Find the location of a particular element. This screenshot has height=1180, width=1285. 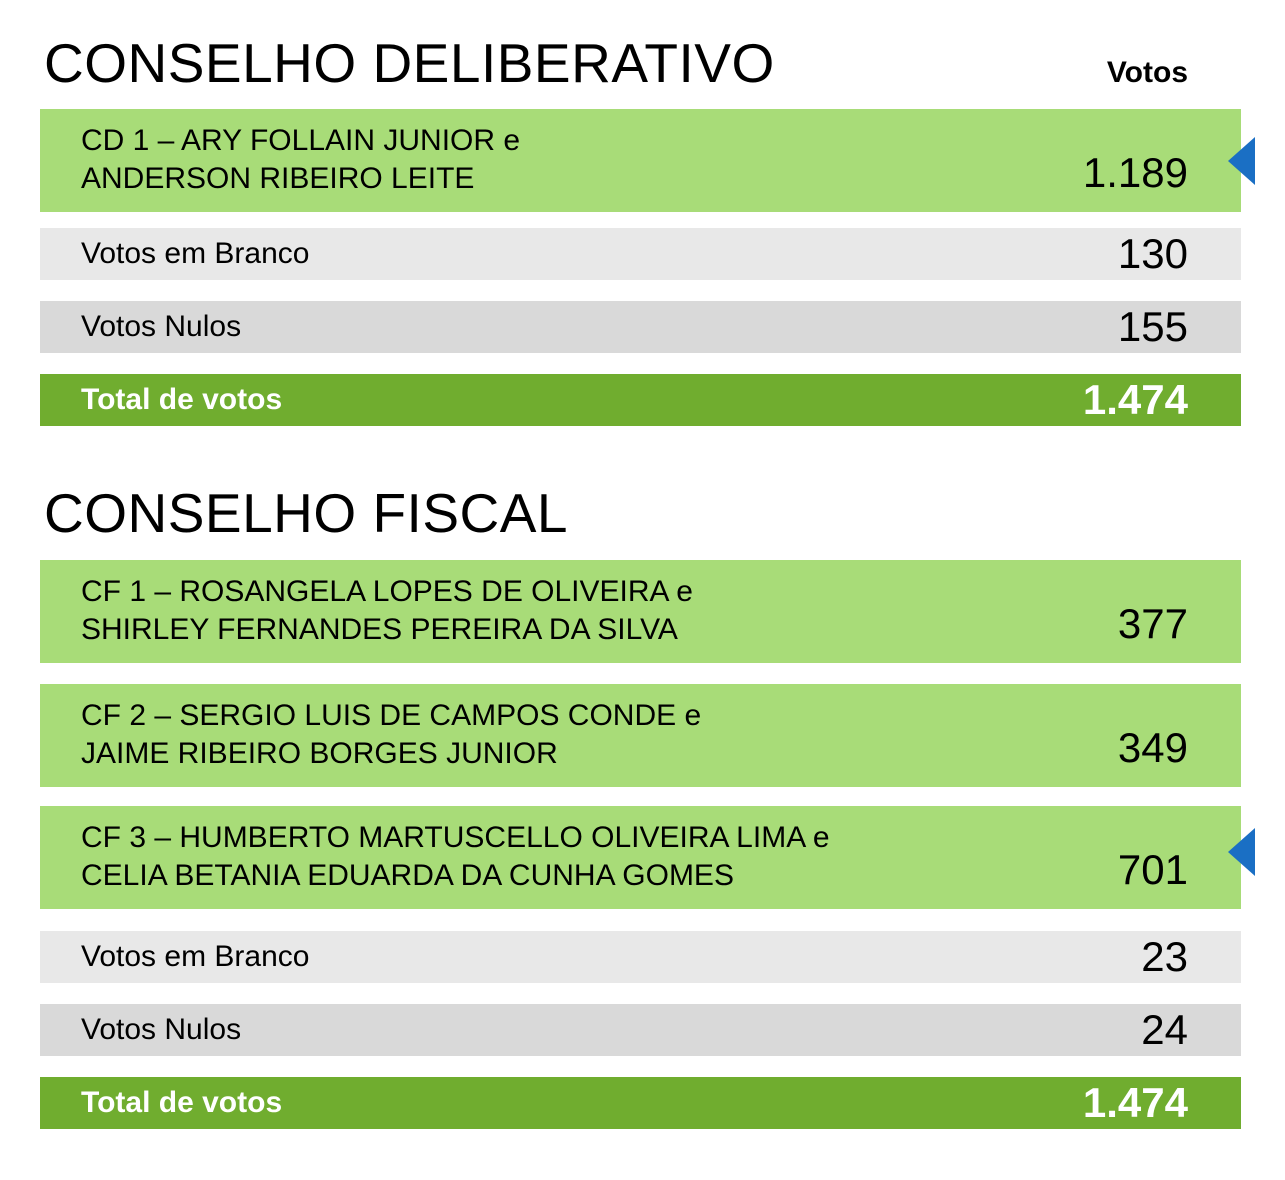

candidate-votes: 1.189 is located at coordinates (1135, 172).